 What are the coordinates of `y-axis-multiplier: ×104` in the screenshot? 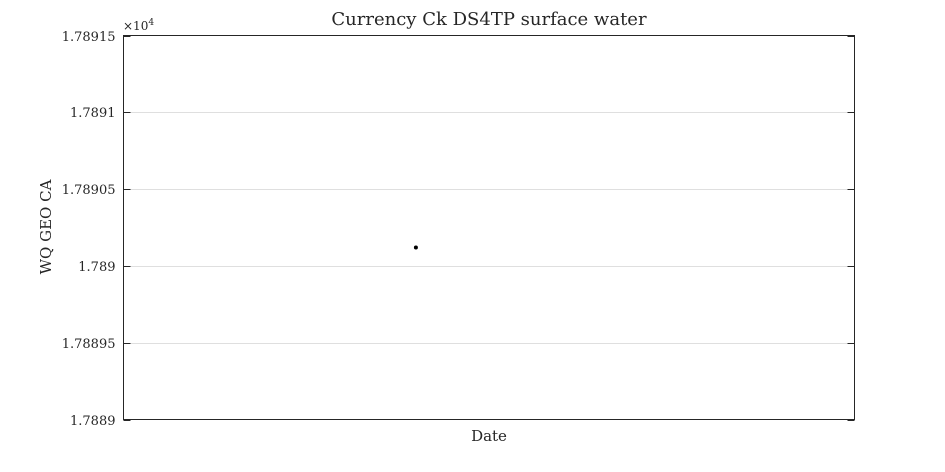 It's located at (138, 25).